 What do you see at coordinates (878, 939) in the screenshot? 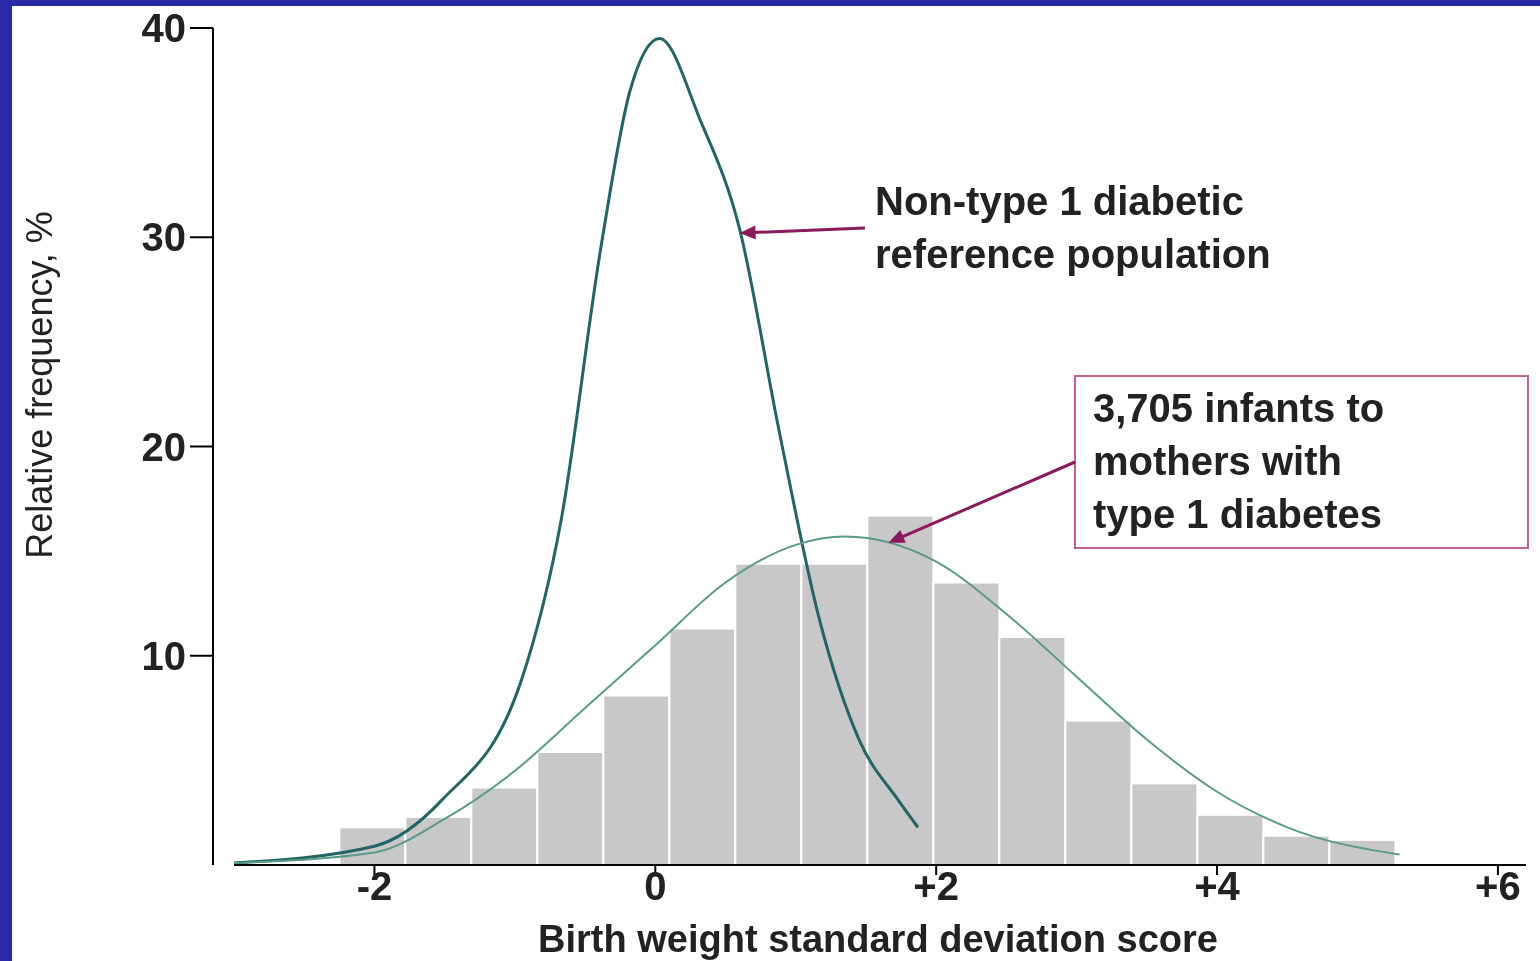
I see `x-axis-title: Birth weight standard deviation score` at bounding box center [878, 939].